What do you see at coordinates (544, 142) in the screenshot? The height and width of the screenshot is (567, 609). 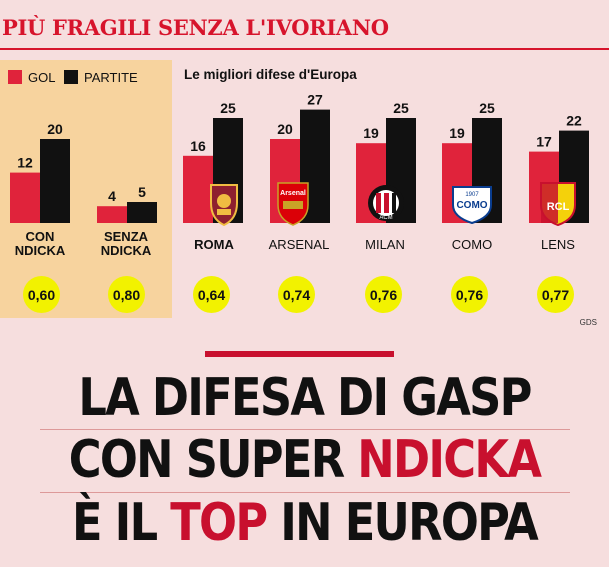 I see `bar-value-label-gol-6: 17` at bounding box center [544, 142].